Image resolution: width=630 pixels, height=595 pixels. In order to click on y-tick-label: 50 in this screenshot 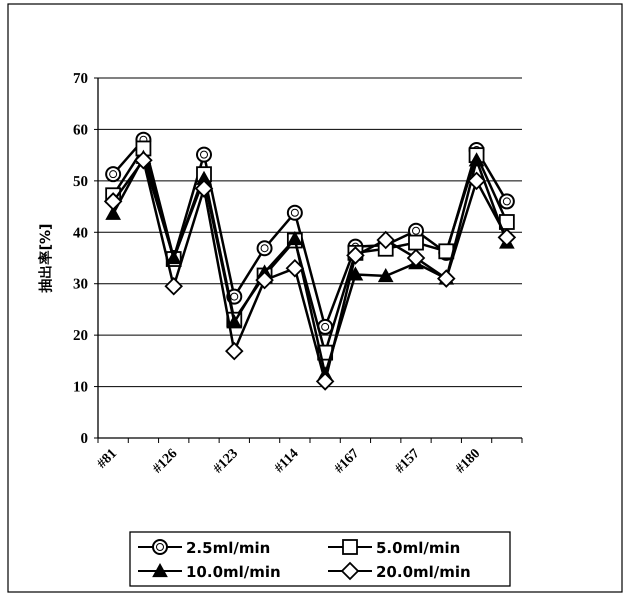, I will do `click(80, 182)`.